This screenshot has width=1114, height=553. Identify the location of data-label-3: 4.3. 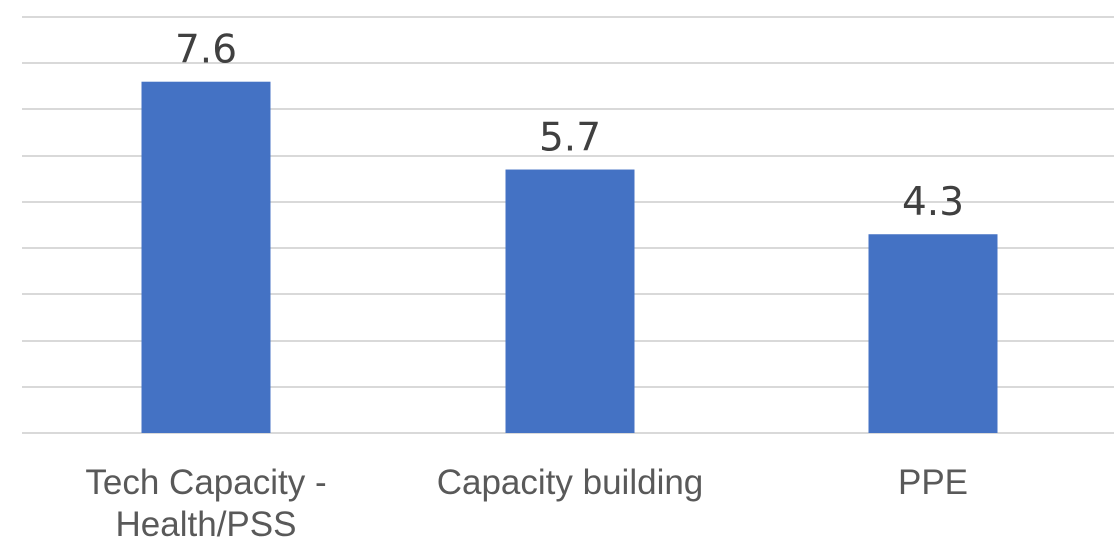
(933, 202).